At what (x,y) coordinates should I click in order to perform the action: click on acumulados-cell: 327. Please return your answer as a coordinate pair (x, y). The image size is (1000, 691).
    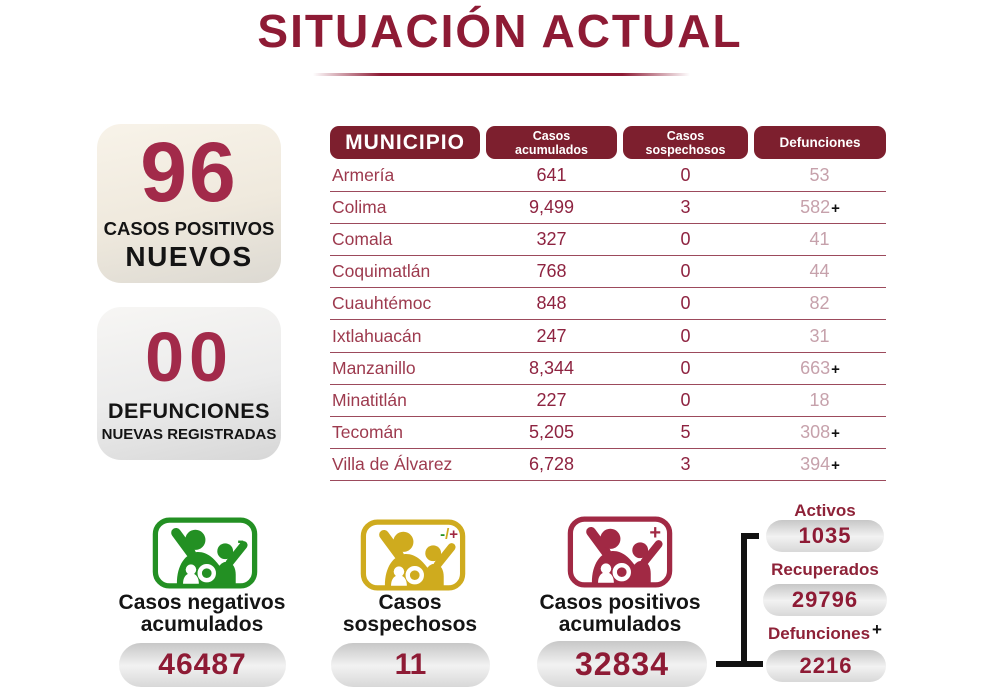
    Looking at the image, I should click on (551, 239).